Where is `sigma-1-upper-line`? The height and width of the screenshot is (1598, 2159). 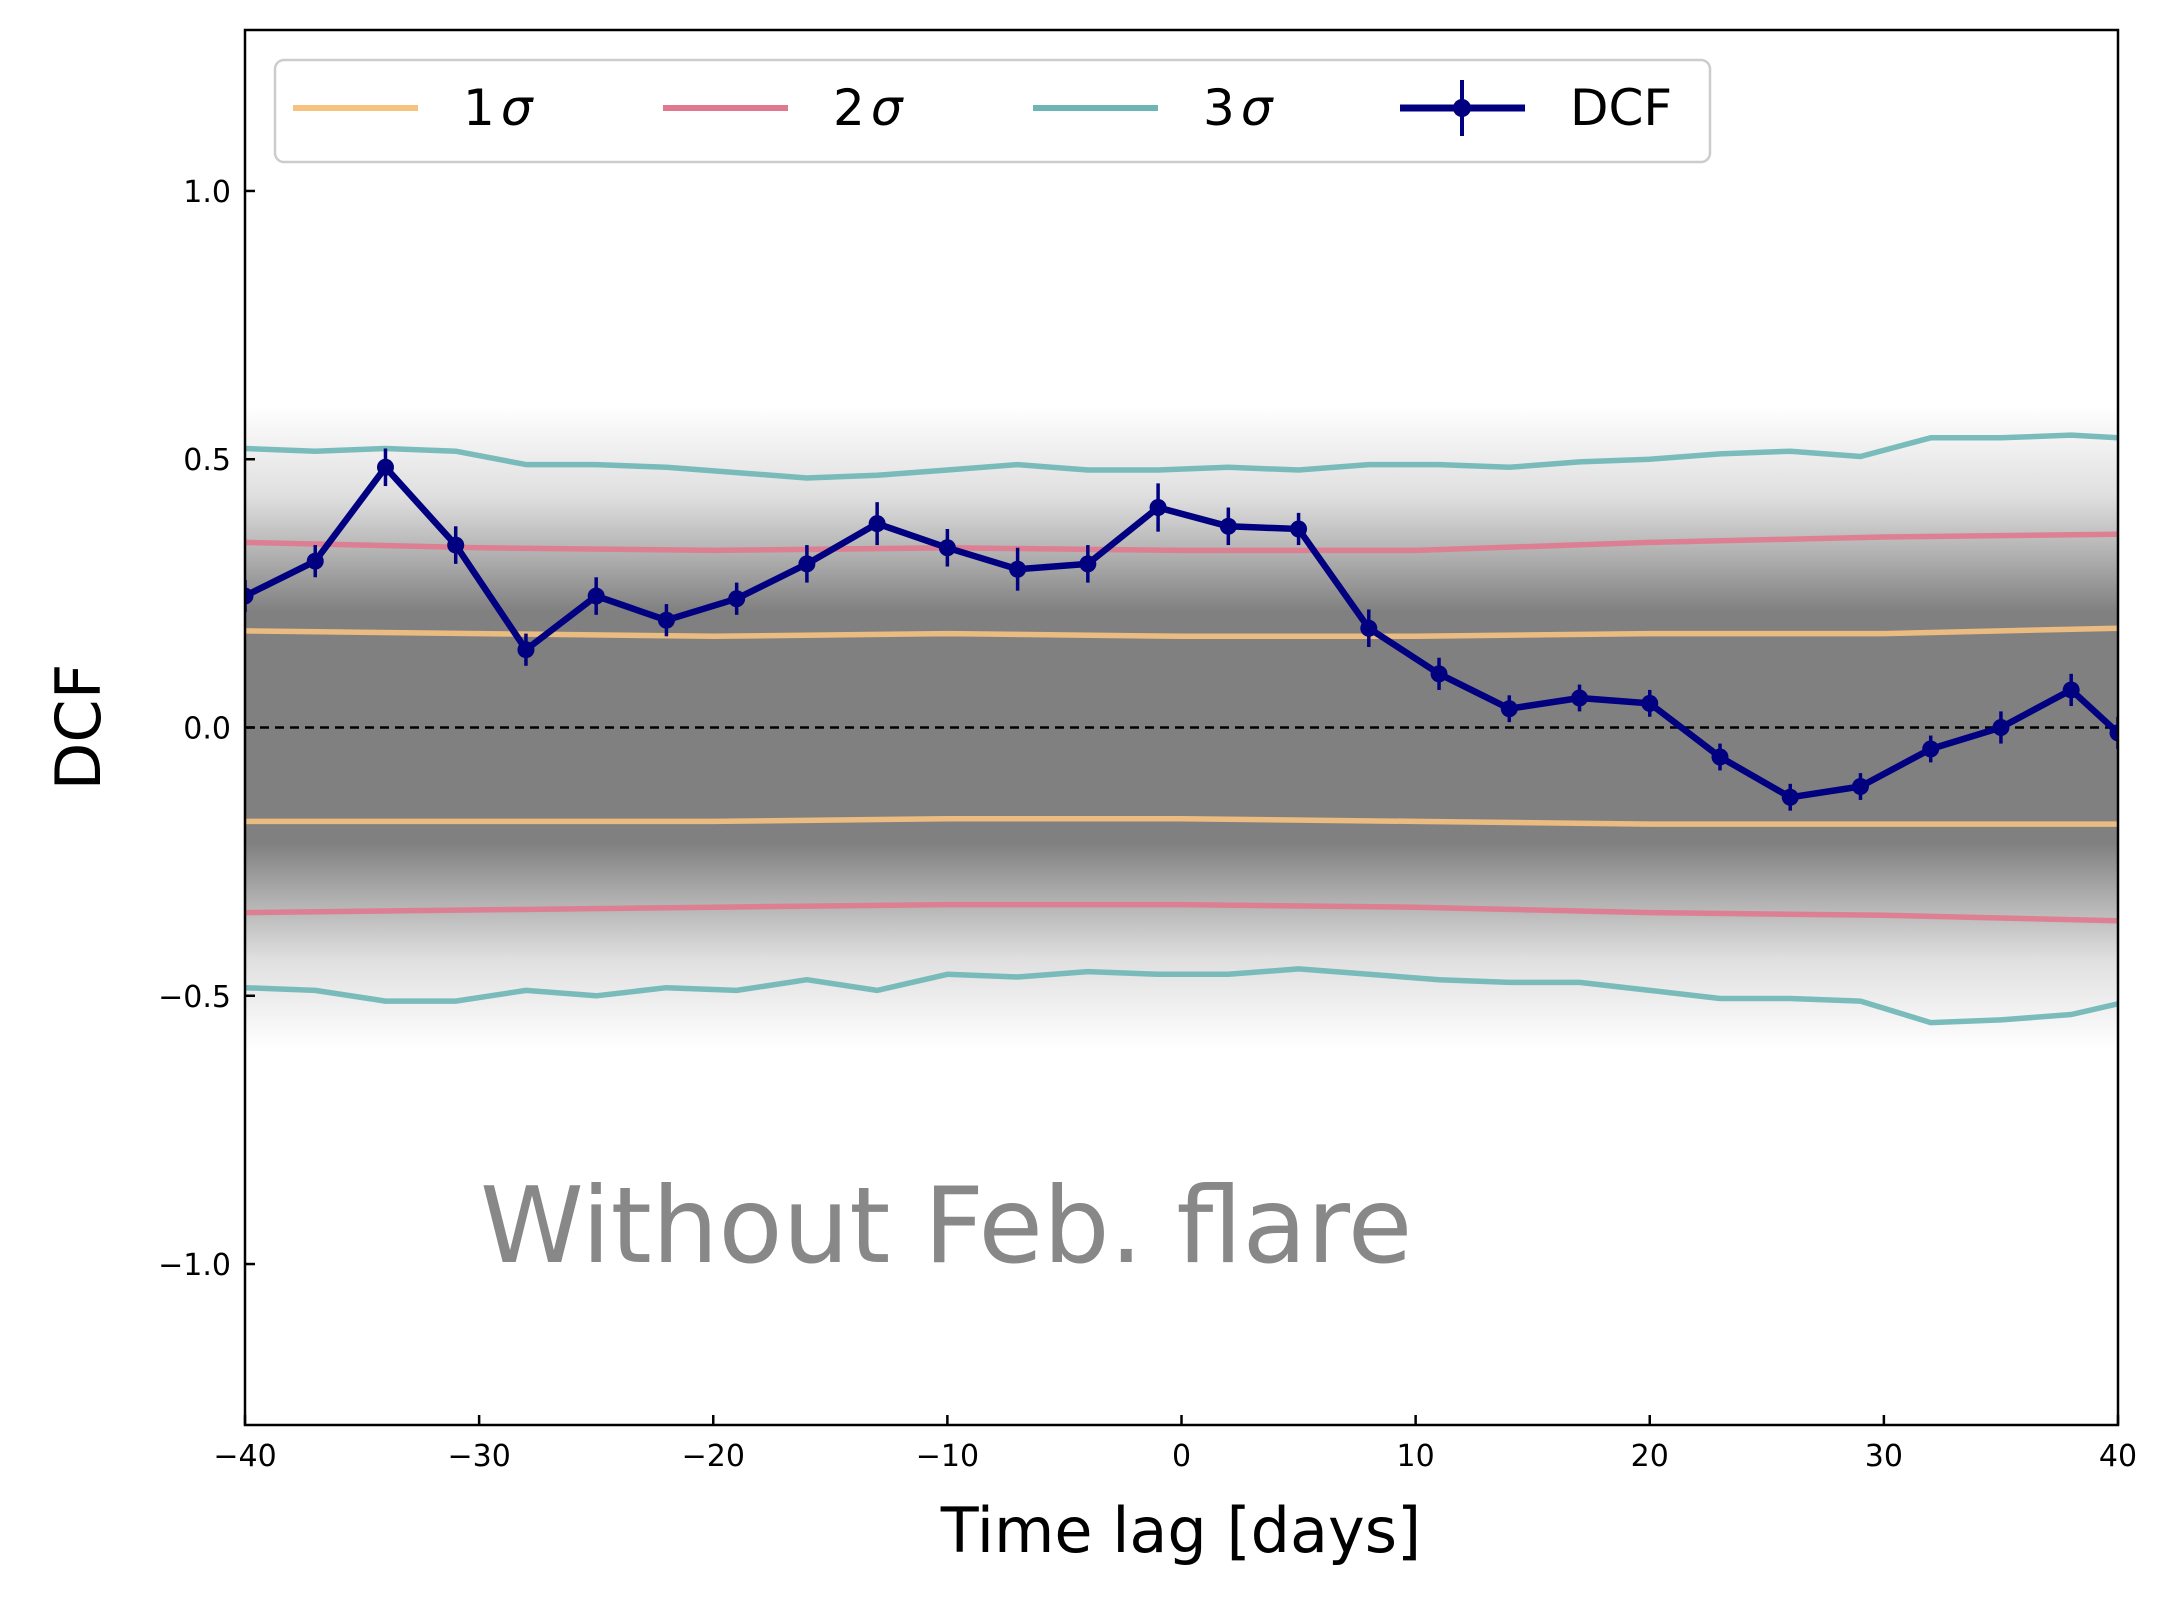 sigma-1-upper-line is located at coordinates (1181, 632).